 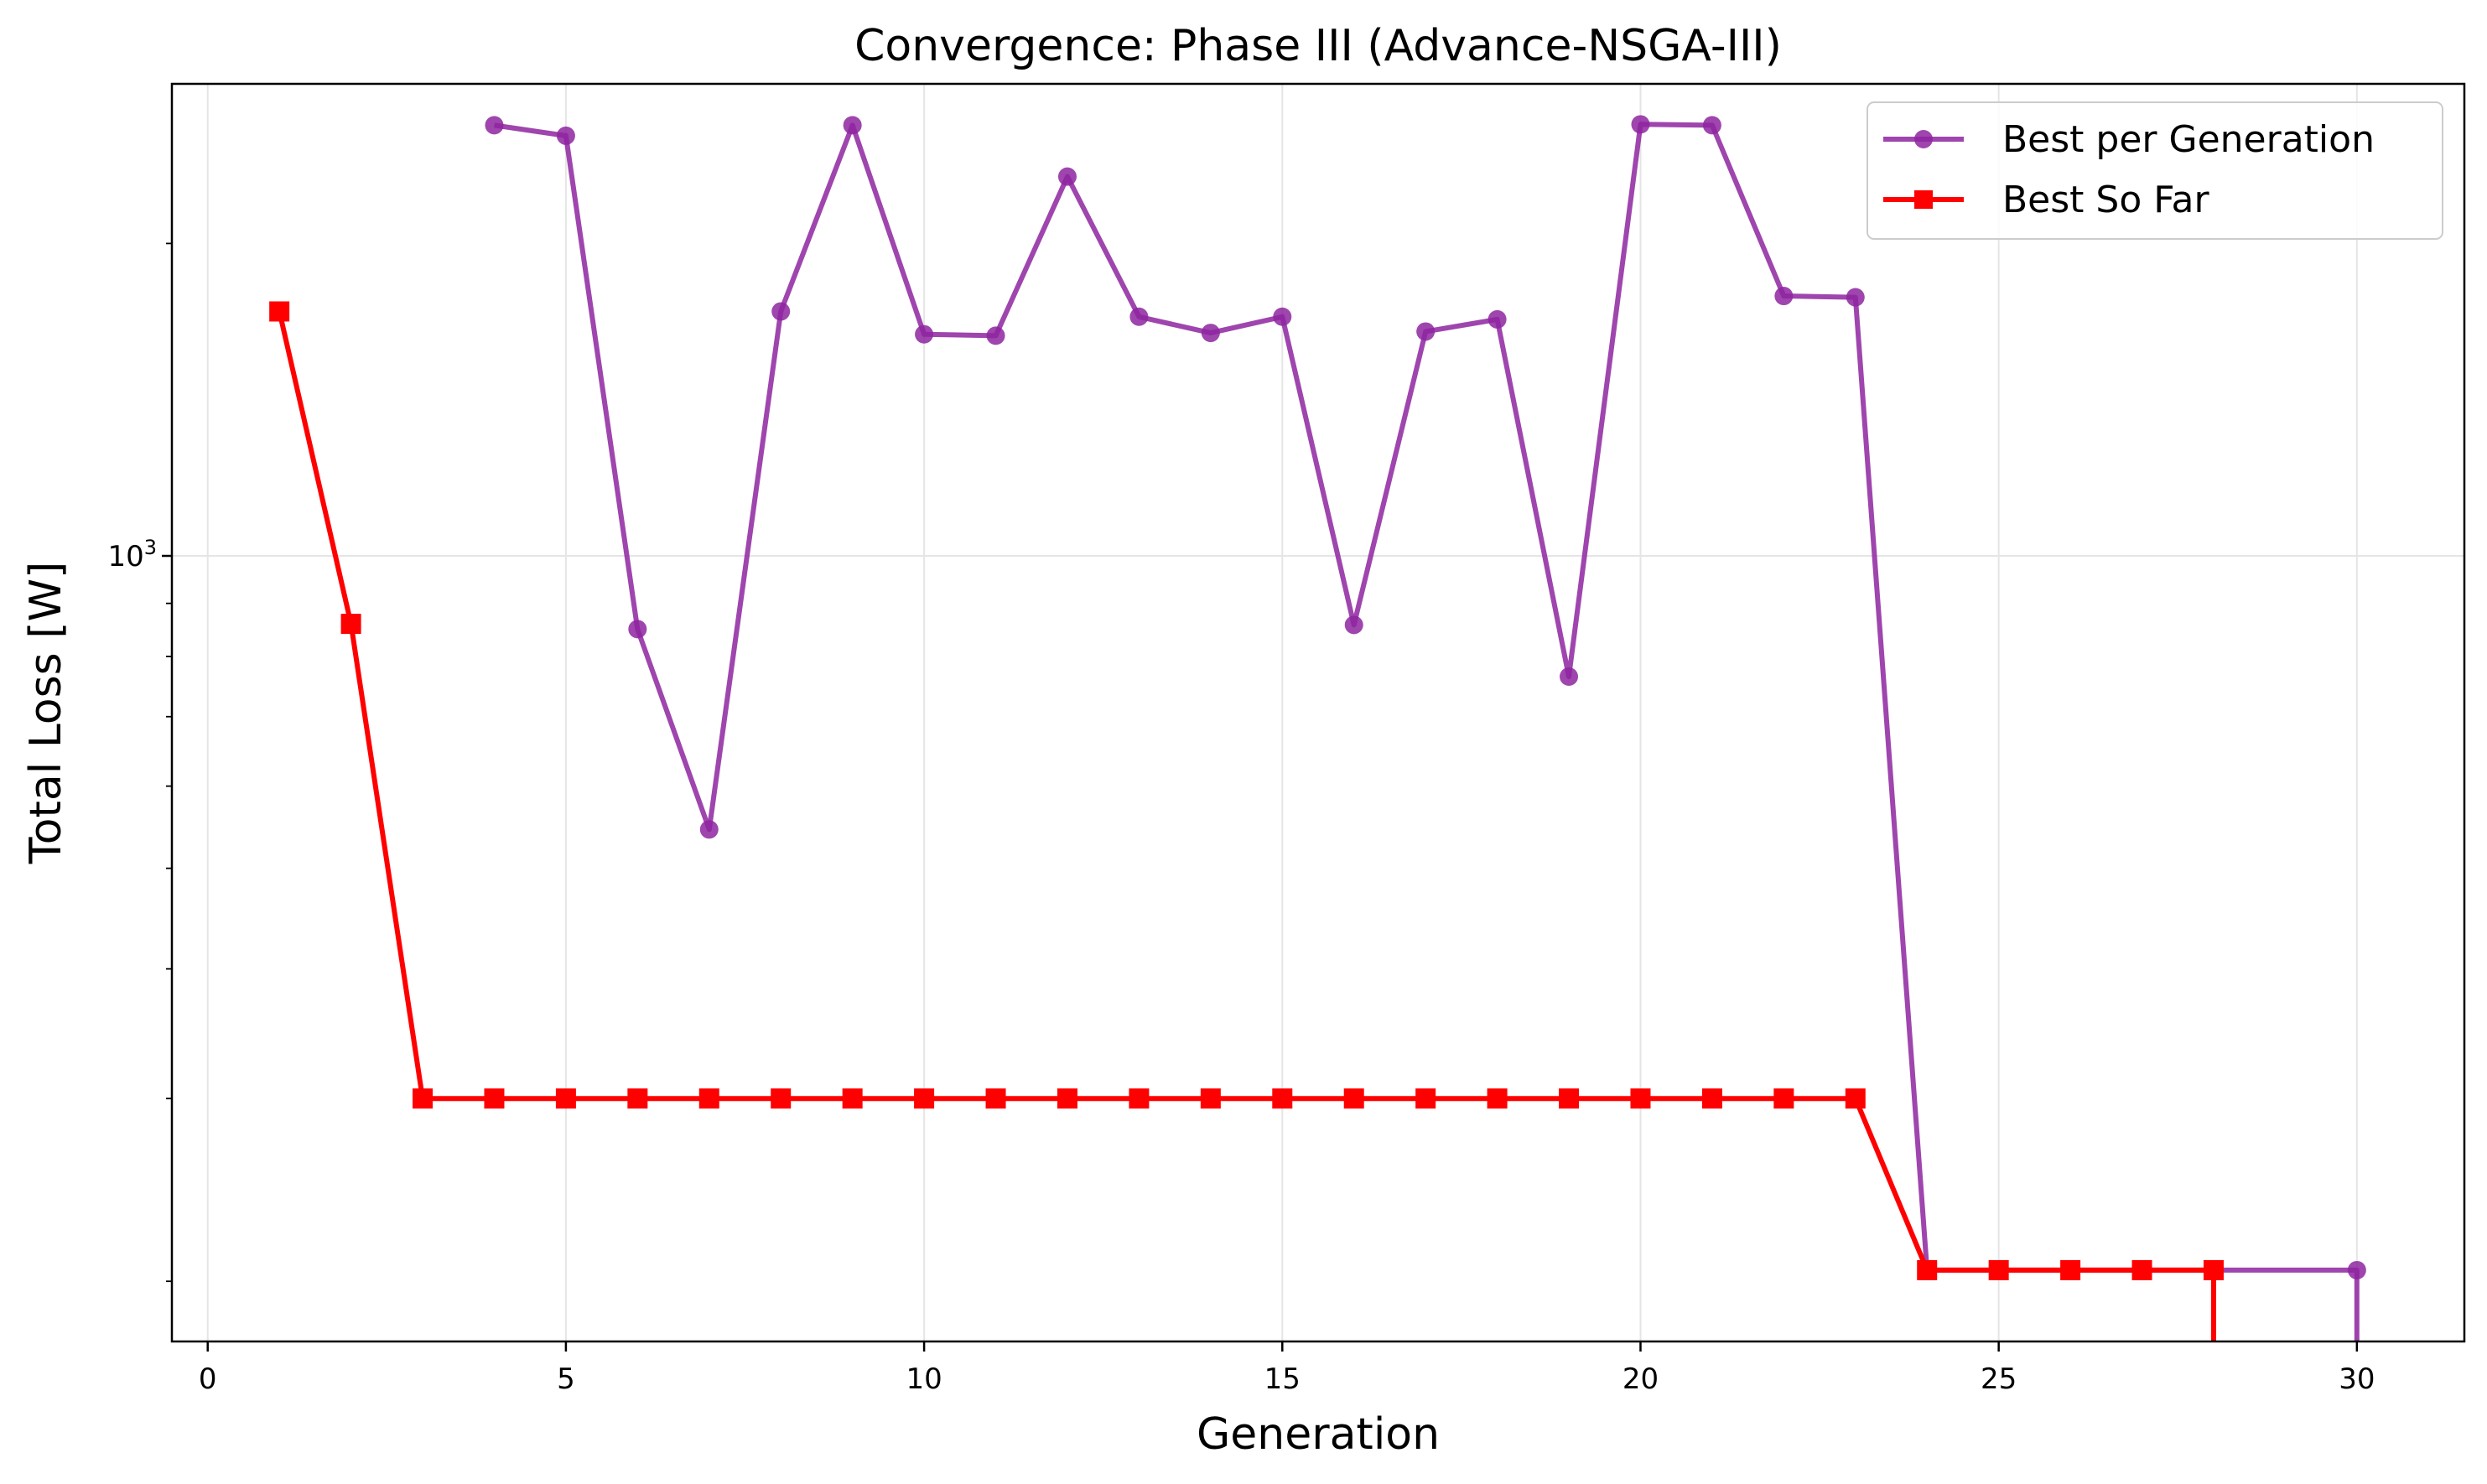 I want to click on legend-label-best-so-far: Best So Far, so click(x=2105, y=200).